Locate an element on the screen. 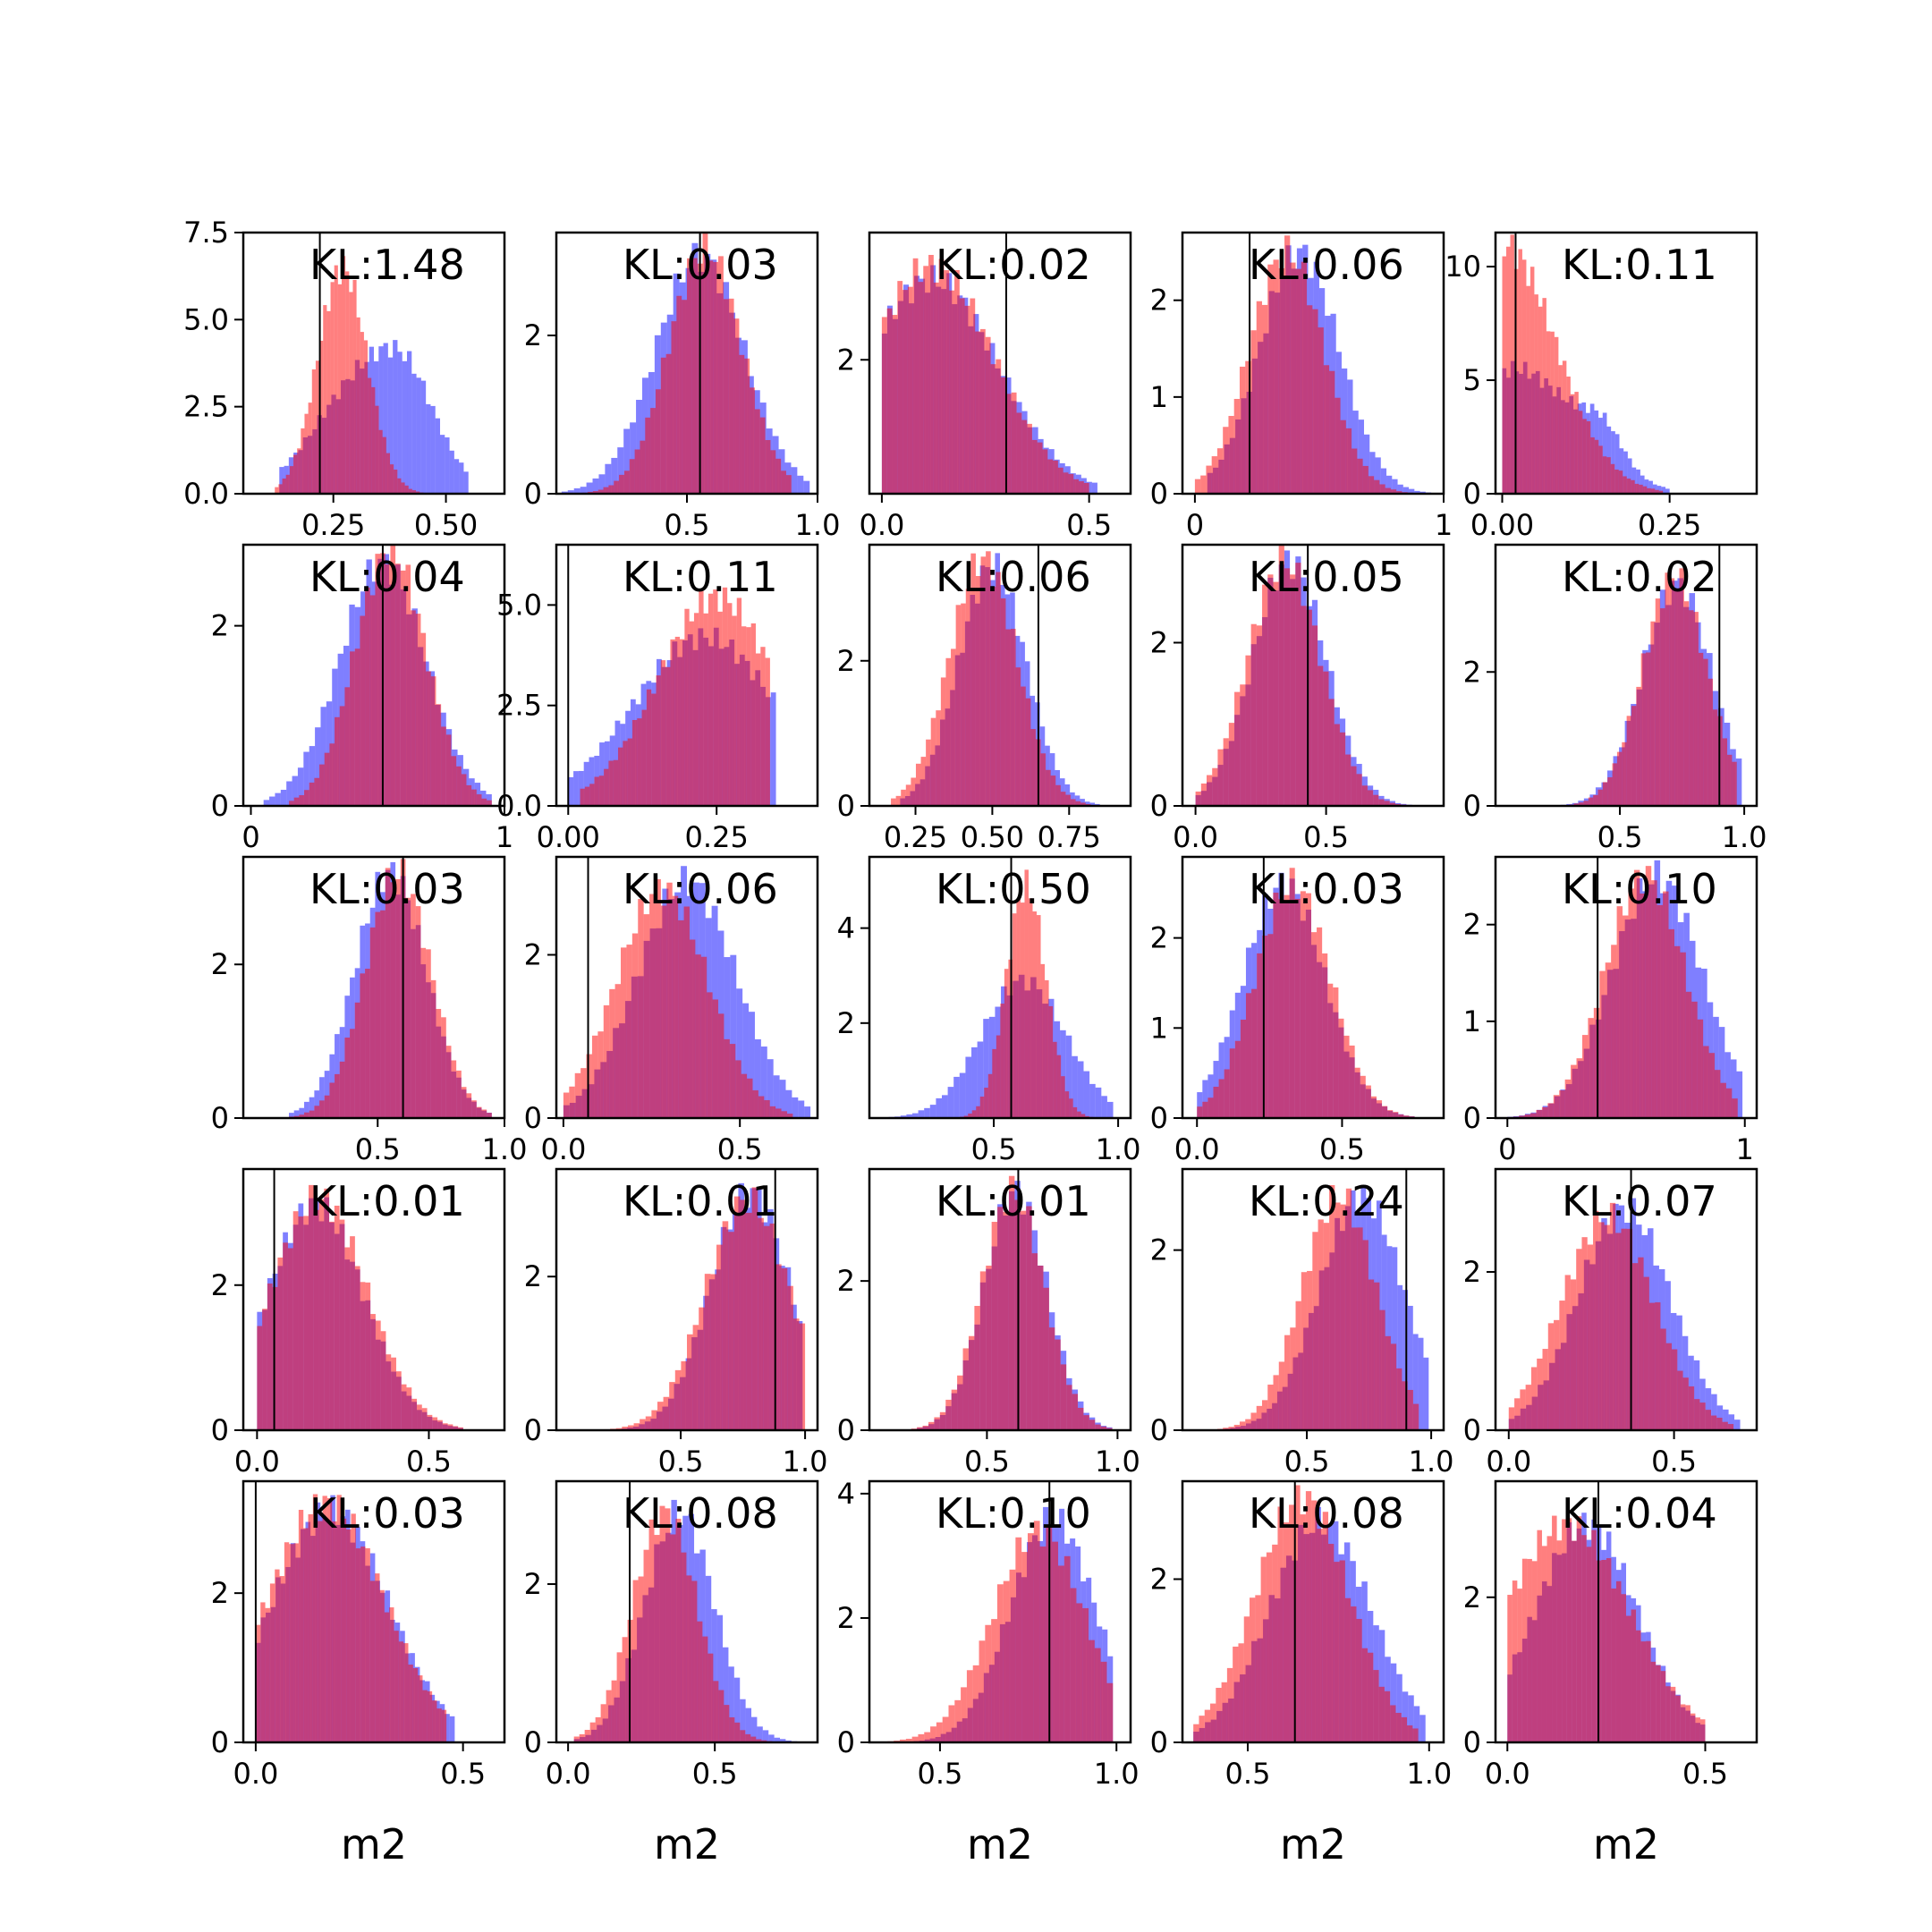 This screenshot has width=1932, height=1932. x-tick-label: 1.0 is located at coordinates (1431, 1462).